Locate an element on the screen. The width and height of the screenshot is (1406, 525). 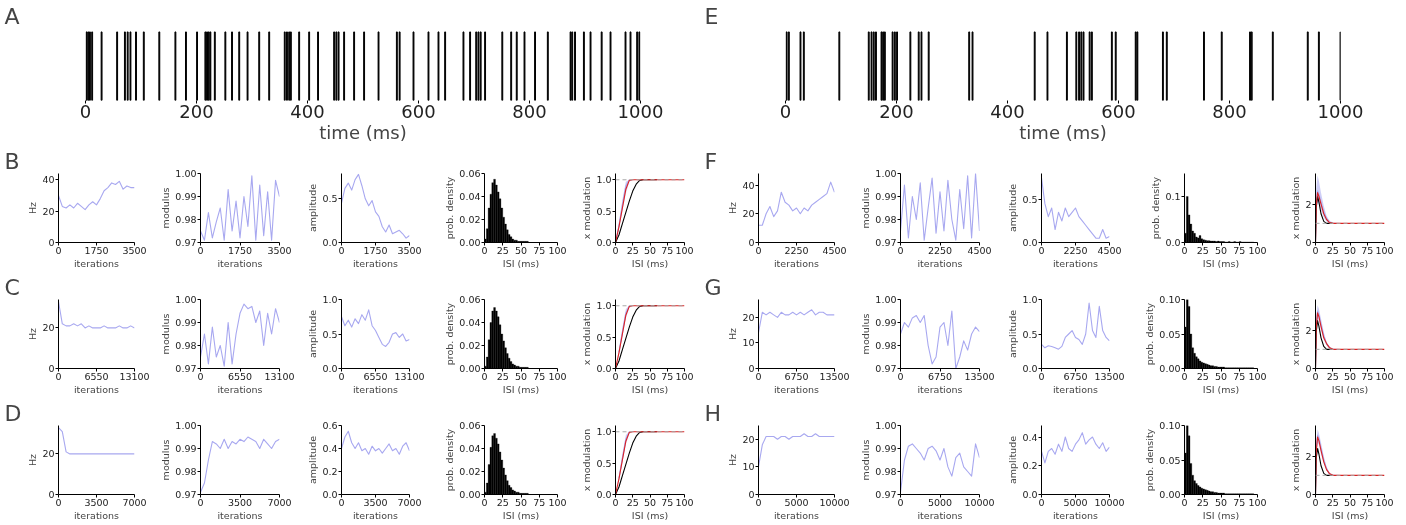
x-tick-label: 0 is located at coordinates (785, 111).